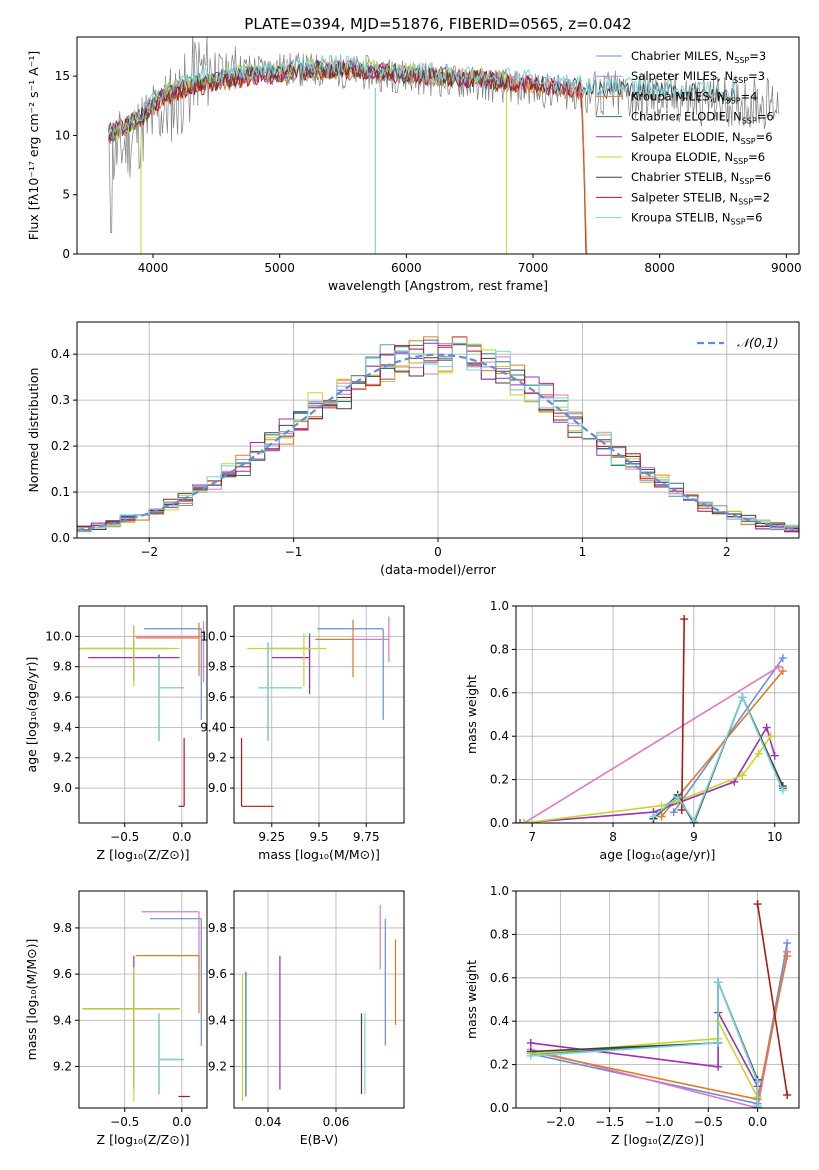  Describe the element at coordinates (62, 788) in the screenshot. I see `y-tick-label: 9.0` at that location.